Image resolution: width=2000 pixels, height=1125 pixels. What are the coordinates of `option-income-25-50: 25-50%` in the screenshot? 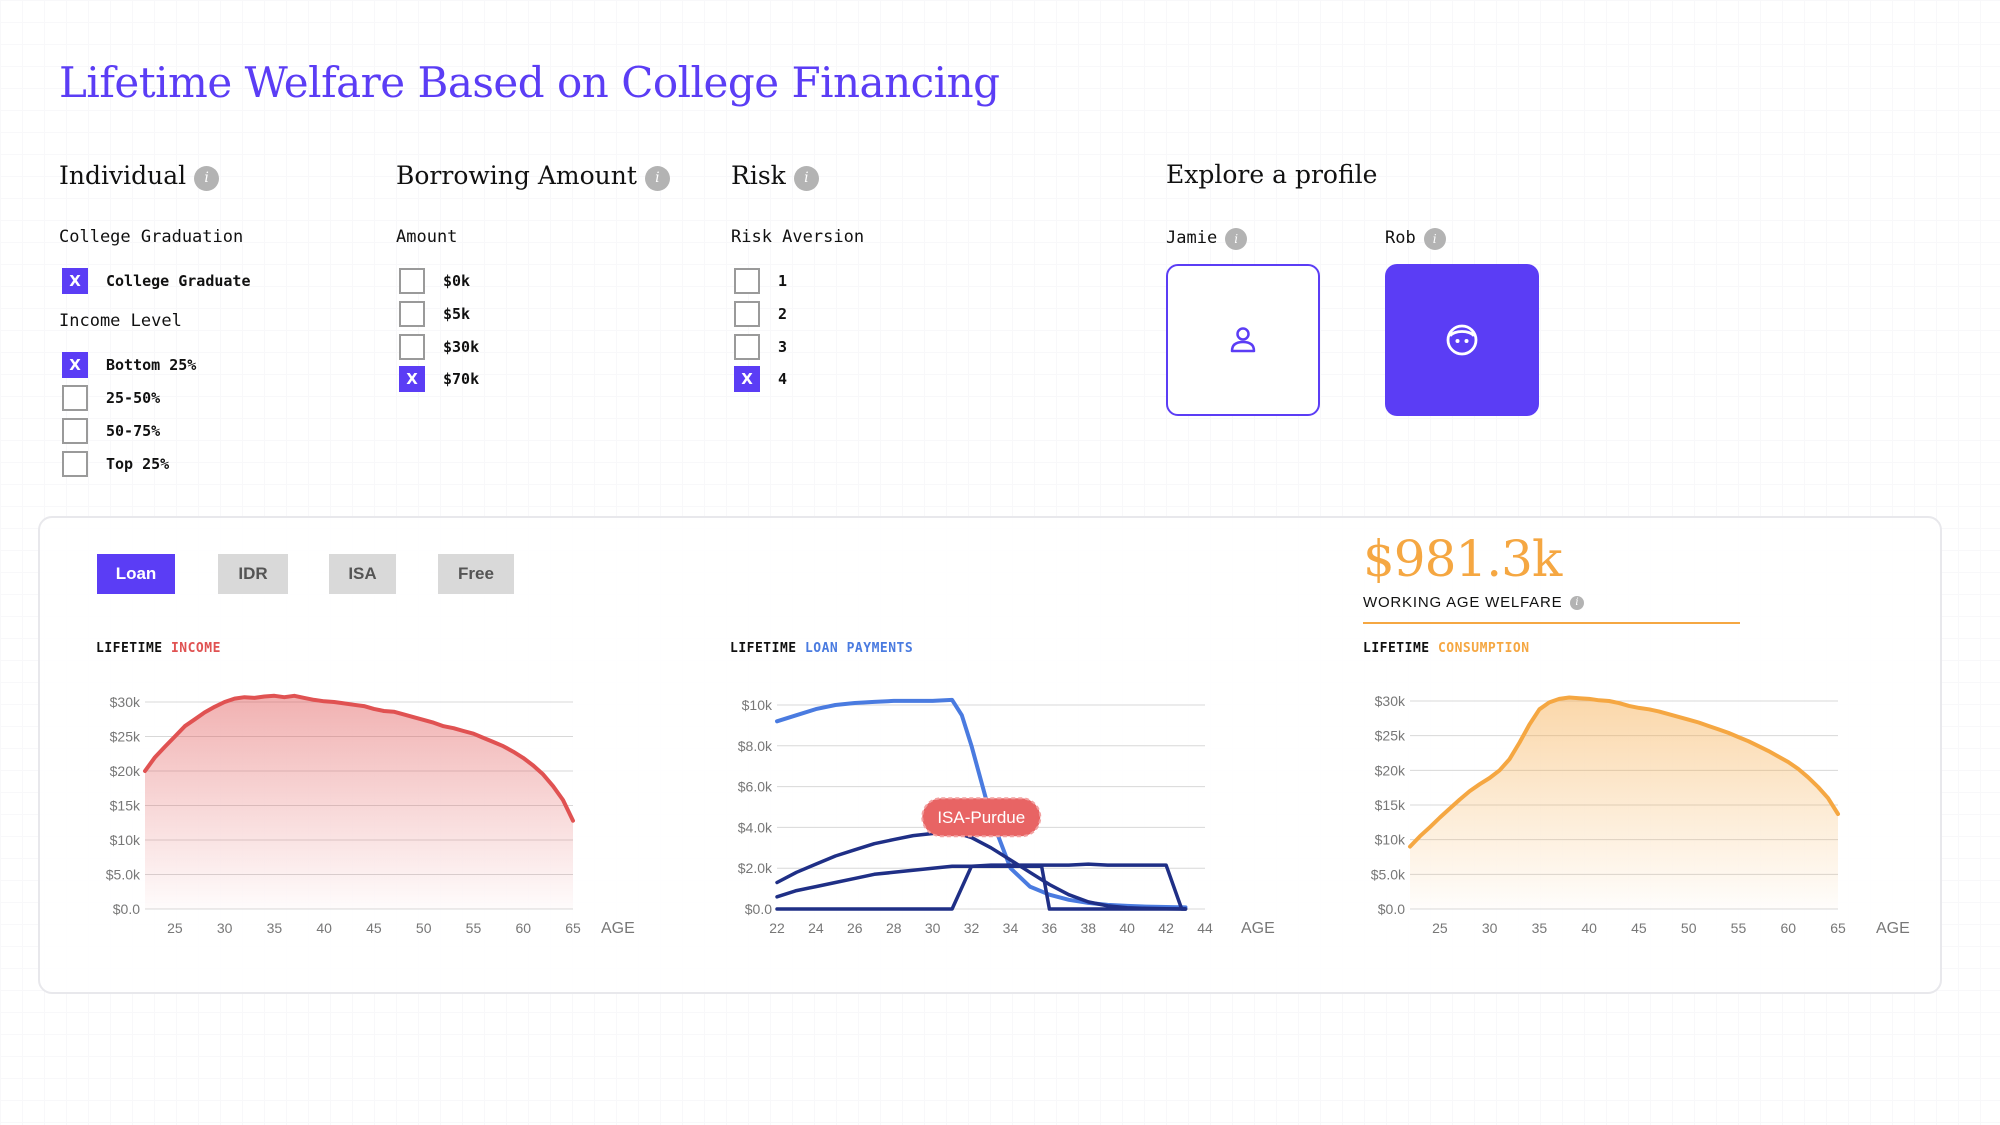 It's located at (111, 398).